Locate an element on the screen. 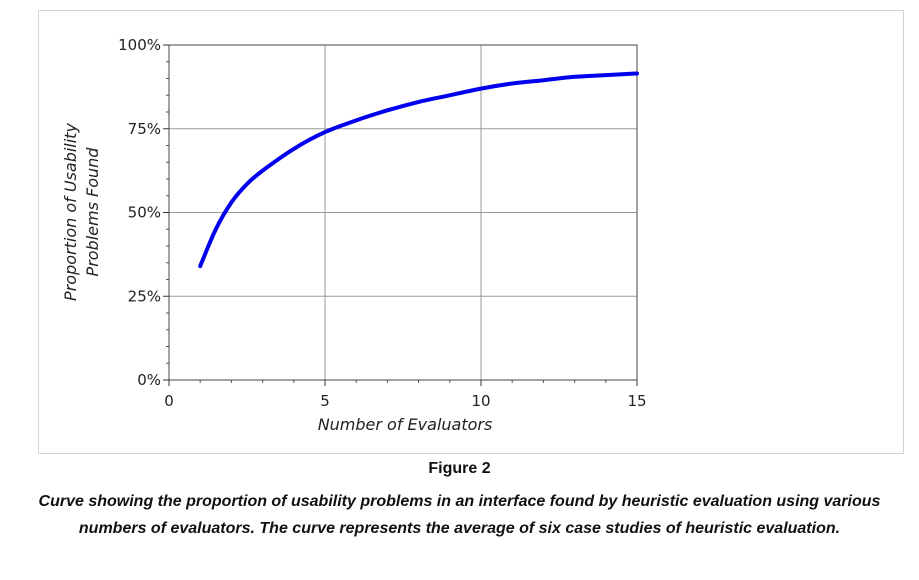 The height and width of the screenshot is (580, 919). x-tick-label: 15 is located at coordinates (636, 401).